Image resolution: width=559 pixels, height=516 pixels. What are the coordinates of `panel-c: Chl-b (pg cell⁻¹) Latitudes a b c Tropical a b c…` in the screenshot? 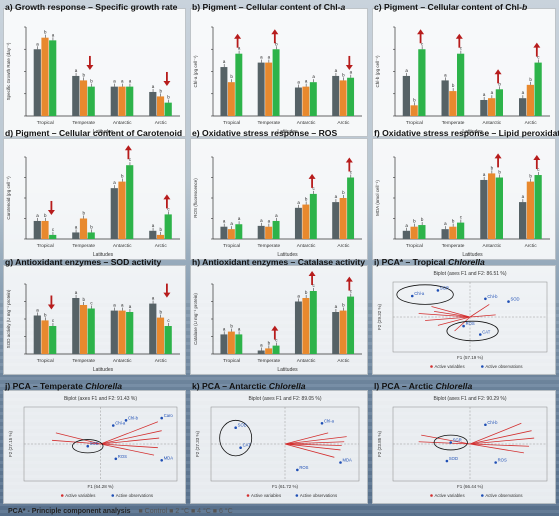 It's located at (464, 72).